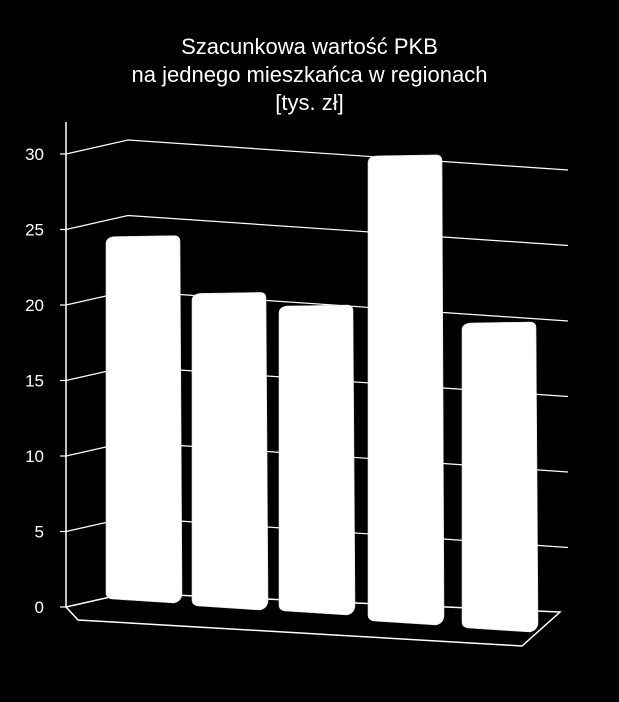 This screenshot has height=702, width=619. I want to click on y-tick-label: 15, so click(34, 381).